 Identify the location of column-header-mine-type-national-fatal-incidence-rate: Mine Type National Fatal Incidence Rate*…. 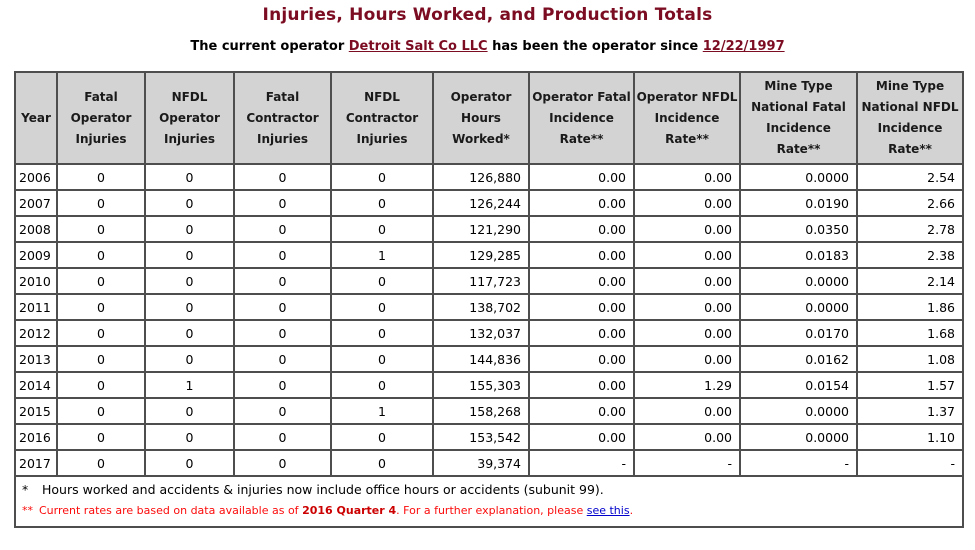
(798, 118).